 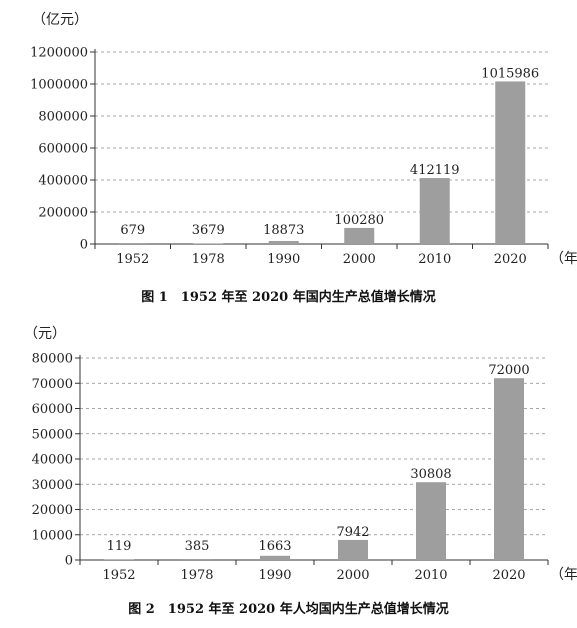 I want to click on bar-value-label: 412119, so click(x=435, y=170).